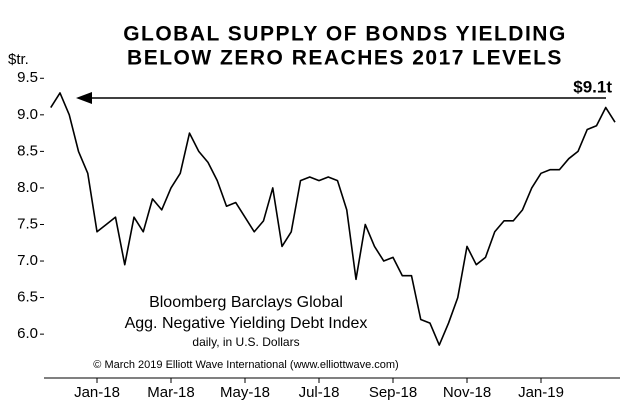 This screenshot has width=630, height=412. I want to click on x-tick-label: Jan-18, so click(97, 392).